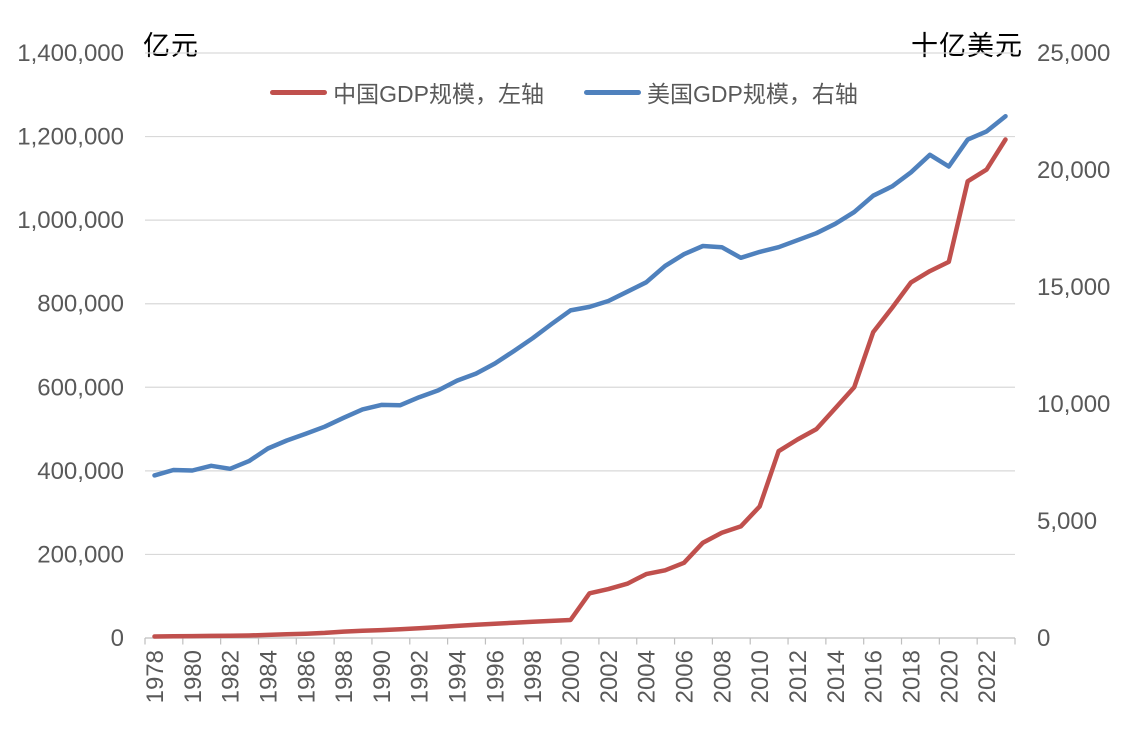 The width and height of the screenshot is (1128, 736). Describe the element at coordinates (171, 46) in the screenshot. I see `left-axis-title: 亿元` at that location.